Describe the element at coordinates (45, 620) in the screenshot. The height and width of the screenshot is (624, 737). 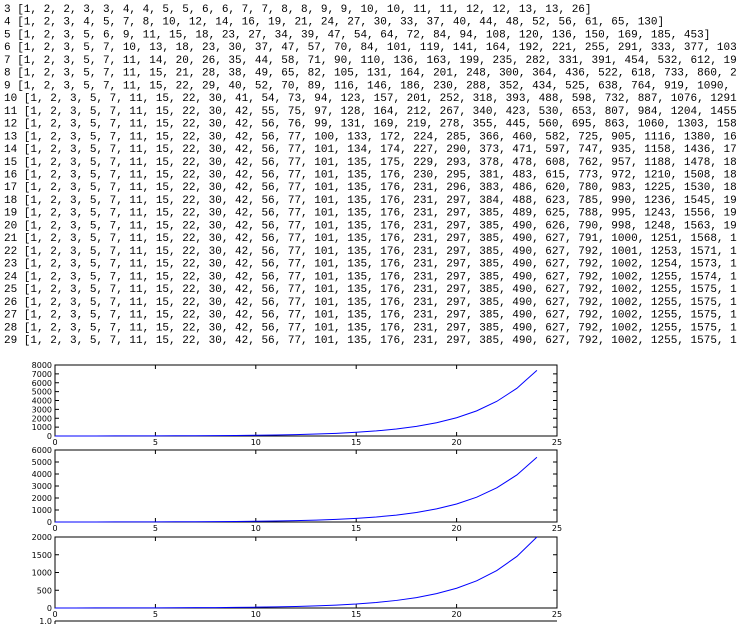
I see `y-tick-label: 1.0` at that location.